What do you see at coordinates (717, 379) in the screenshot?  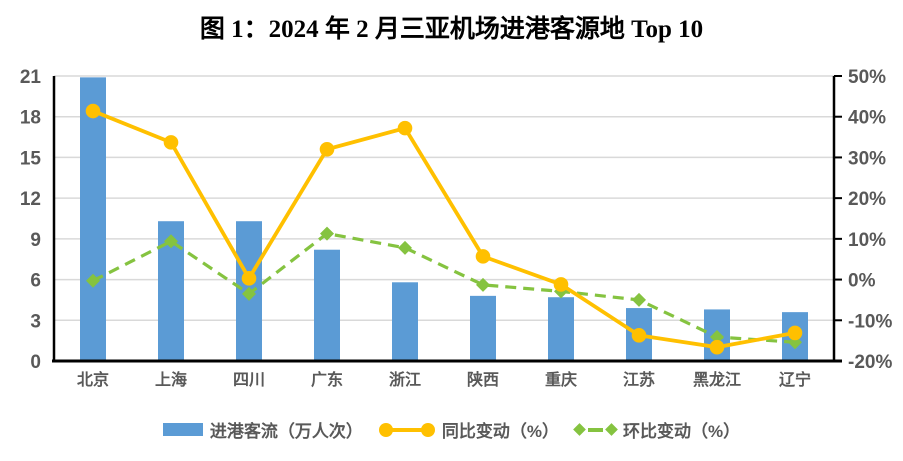 I see `x-axis-category-label: 黑龙江` at bounding box center [717, 379].